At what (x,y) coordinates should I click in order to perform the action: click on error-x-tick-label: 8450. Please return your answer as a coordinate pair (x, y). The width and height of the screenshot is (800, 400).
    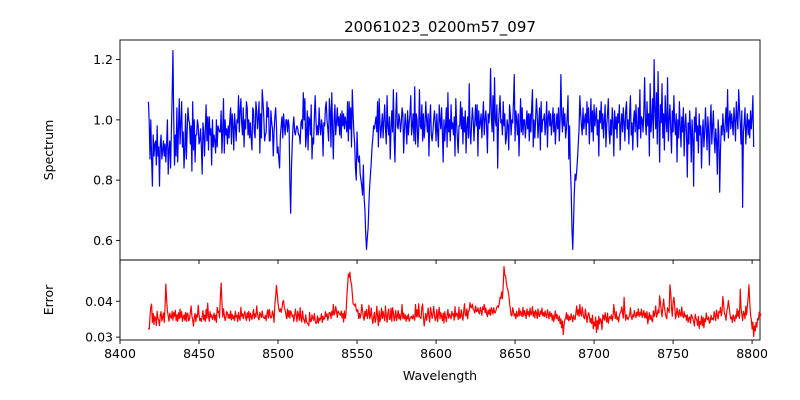
    Looking at the image, I should click on (199, 353).